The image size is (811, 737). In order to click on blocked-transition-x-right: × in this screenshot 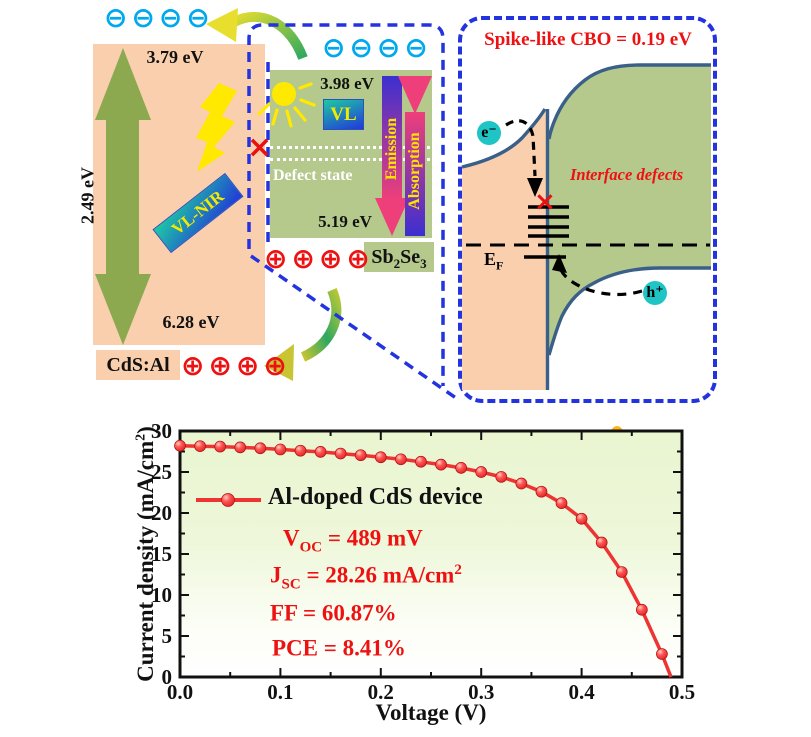, I will do `click(545, 202)`.